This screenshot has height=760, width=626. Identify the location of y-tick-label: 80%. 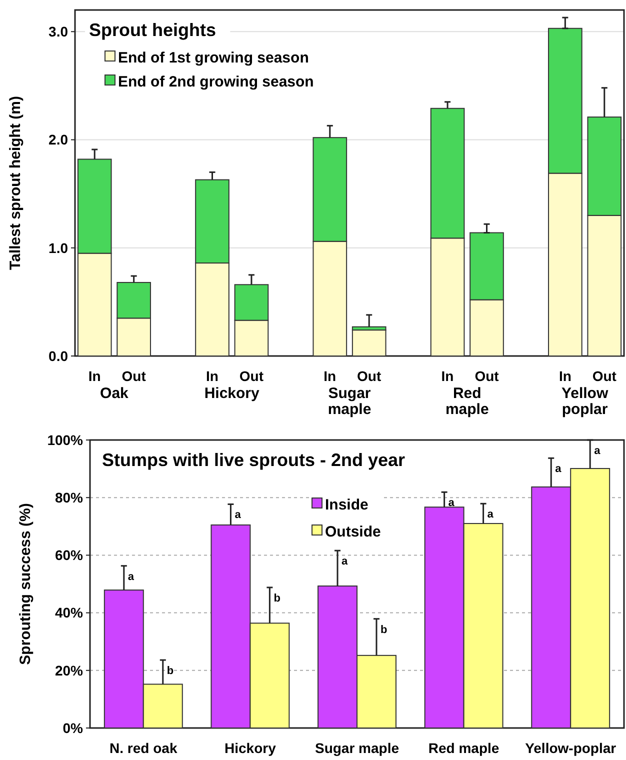
(69, 498).